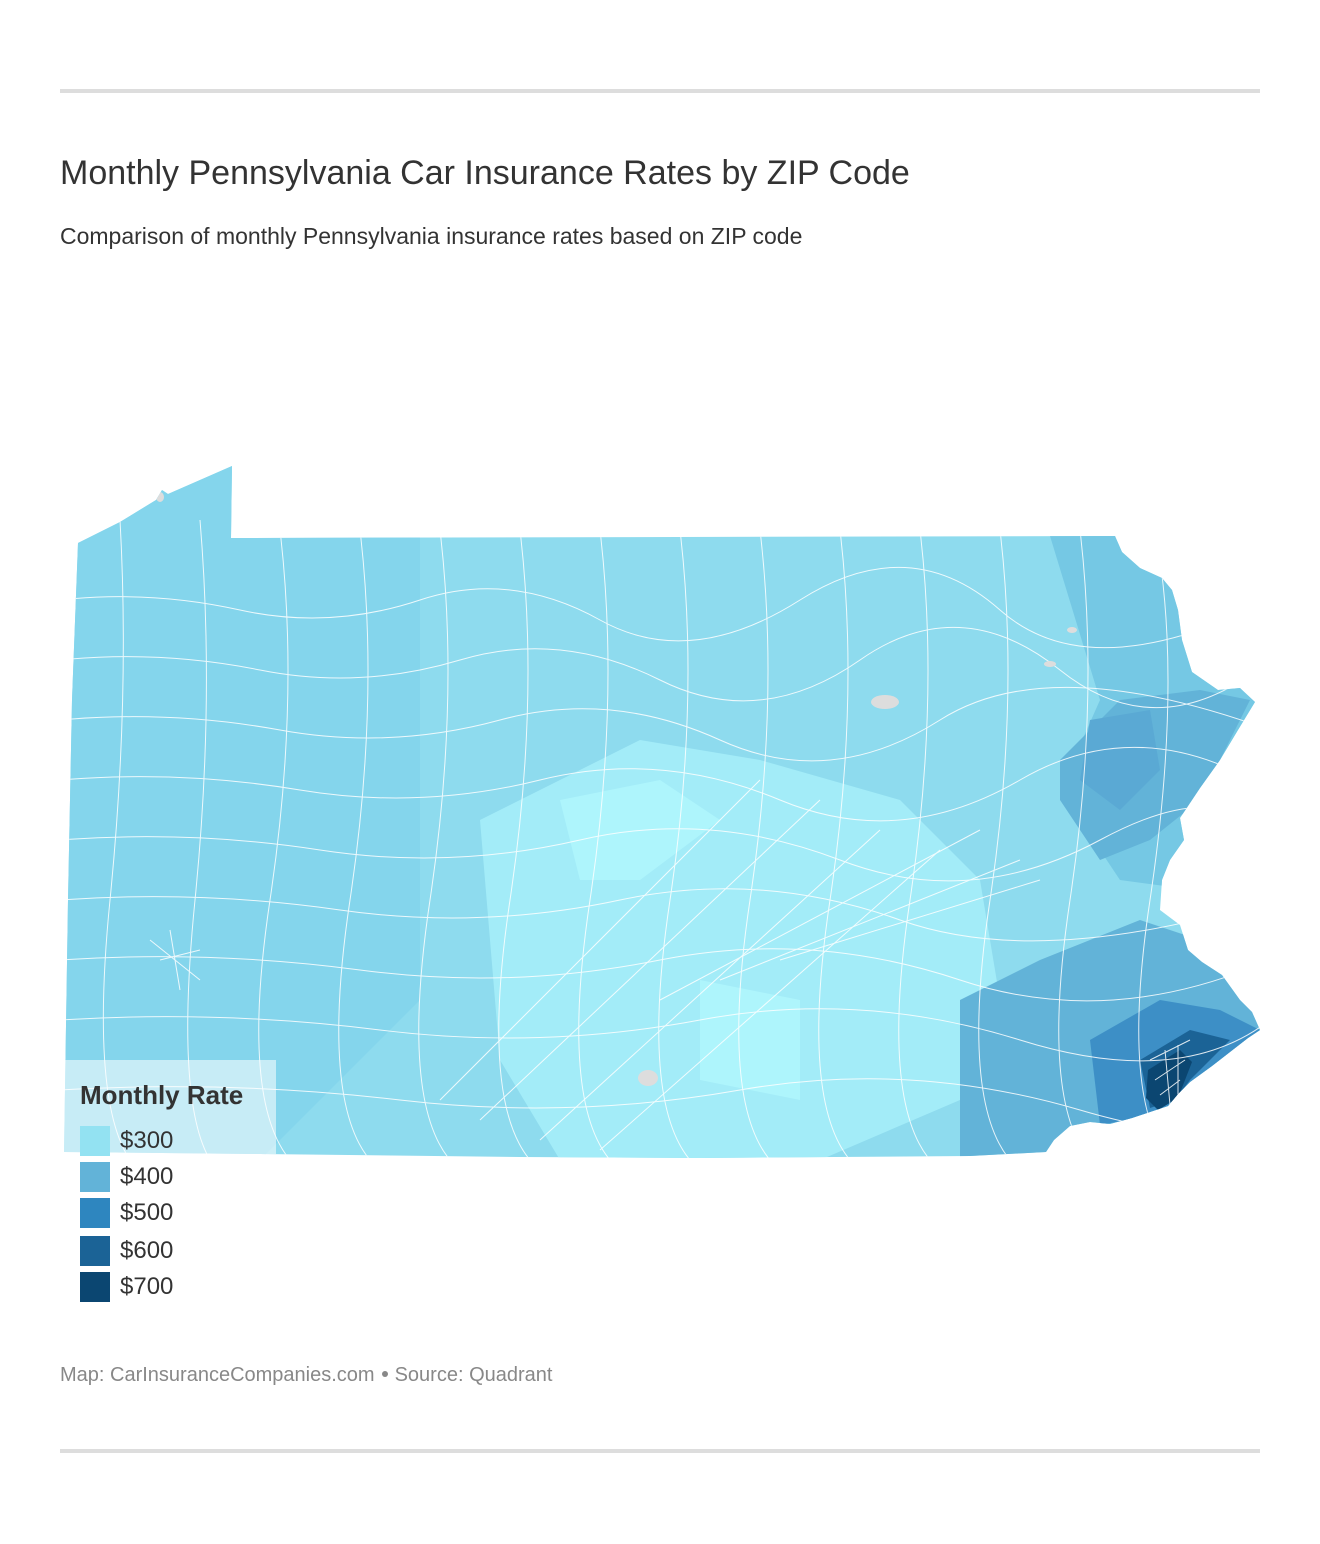 The height and width of the screenshot is (1544, 1320). I want to click on legend-item-600: $600, so click(126, 1251).